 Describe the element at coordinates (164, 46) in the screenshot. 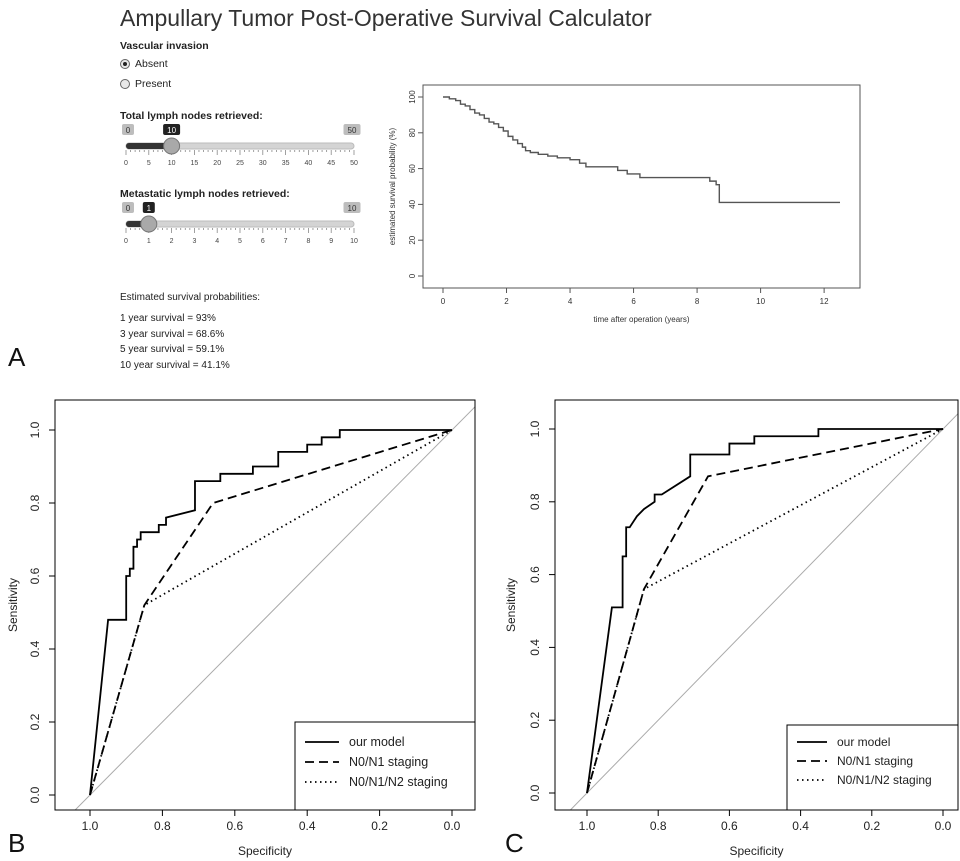

I see `vascular-invasion-label: Vascular invasion` at that location.